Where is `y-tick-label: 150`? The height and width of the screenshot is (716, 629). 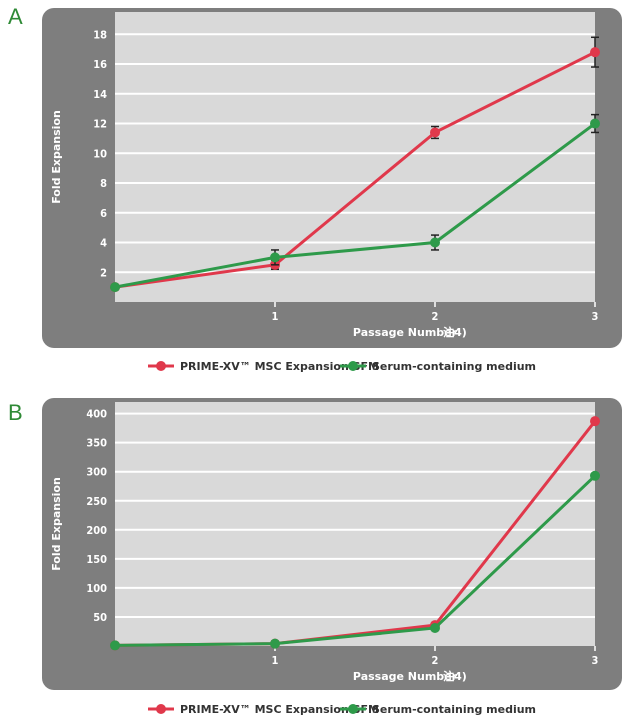 y-tick-label: 150 is located at coordinates (96, 559).